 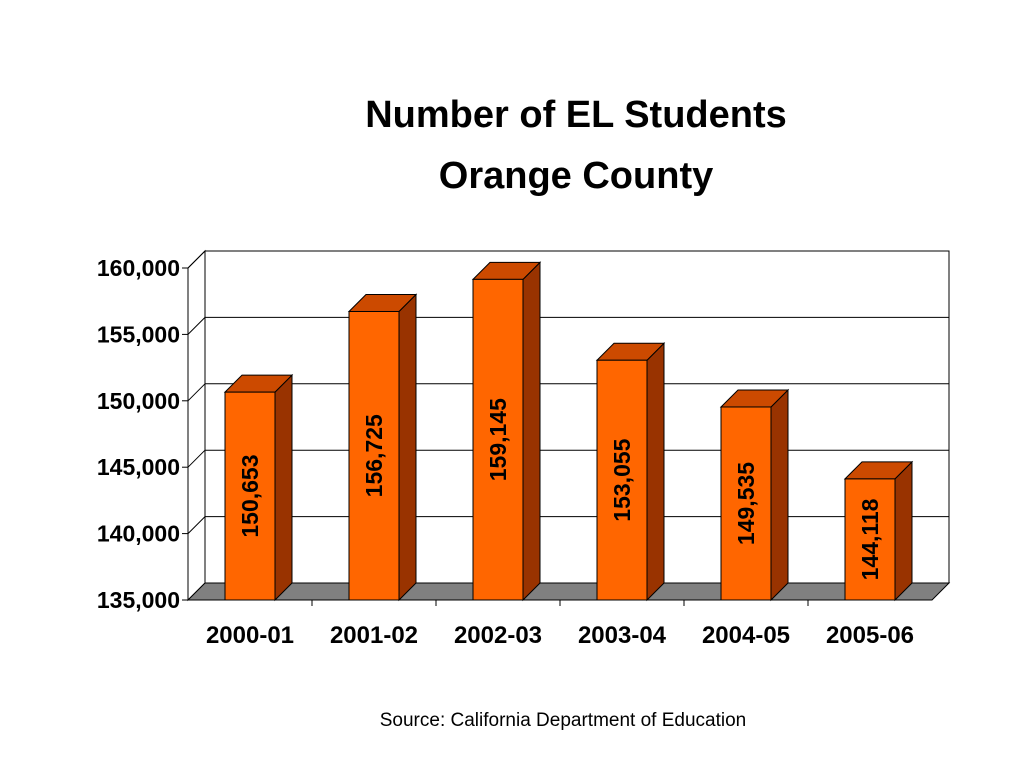 What do you see at coordinates (374, 635) in the screenshot?
I see `x-tick-label: 2001-02` at bounding box center [374, 635].